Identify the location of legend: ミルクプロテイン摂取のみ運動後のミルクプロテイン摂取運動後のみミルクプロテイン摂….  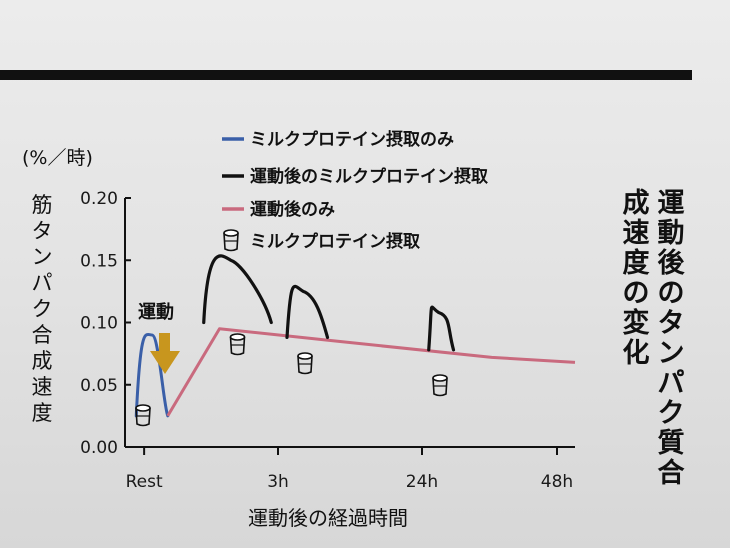
(355, 190).